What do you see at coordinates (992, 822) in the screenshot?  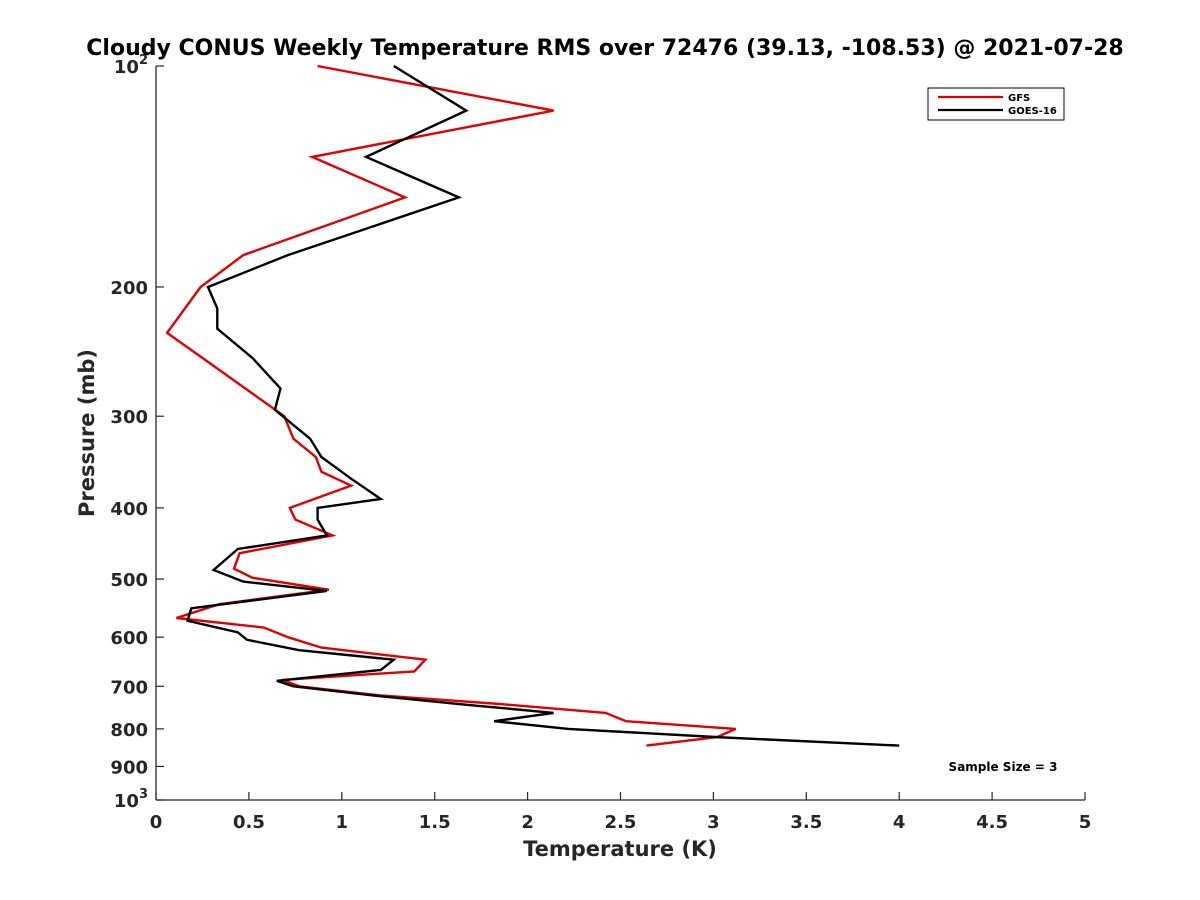 I see `x-tick-label: 4.5` at bounding box center [992, 822].